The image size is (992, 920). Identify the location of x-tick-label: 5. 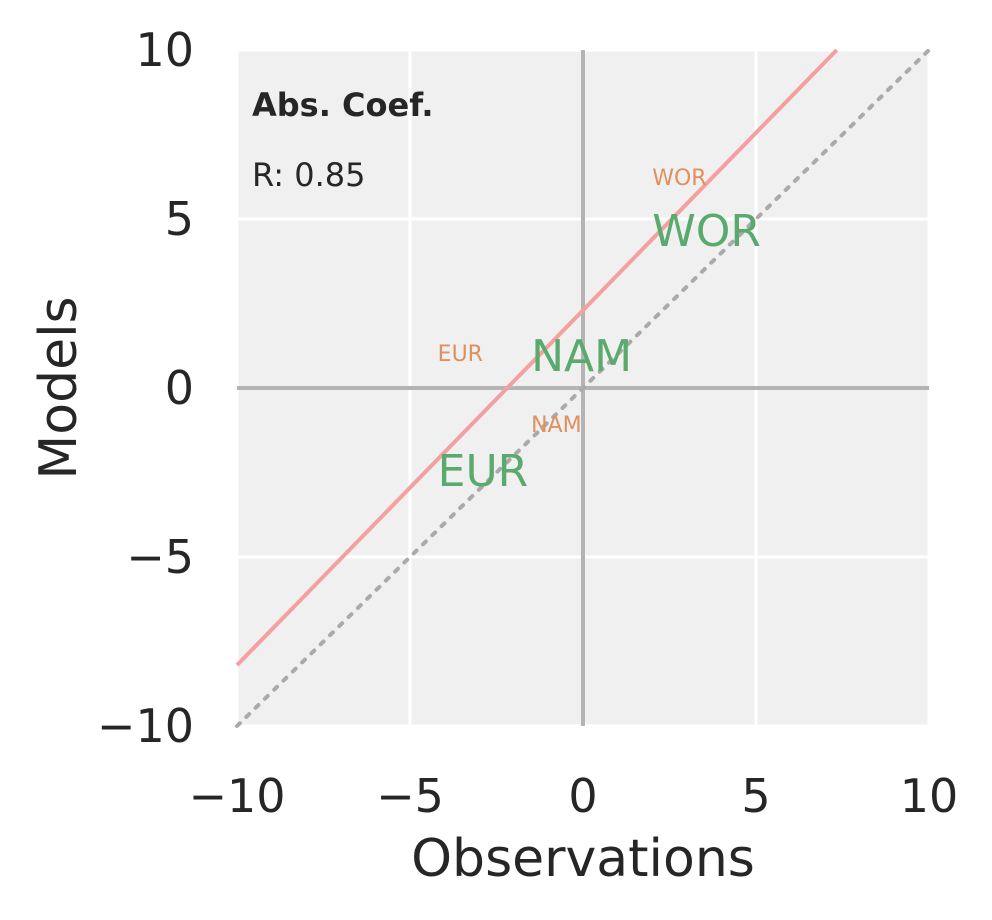
(755, 796).